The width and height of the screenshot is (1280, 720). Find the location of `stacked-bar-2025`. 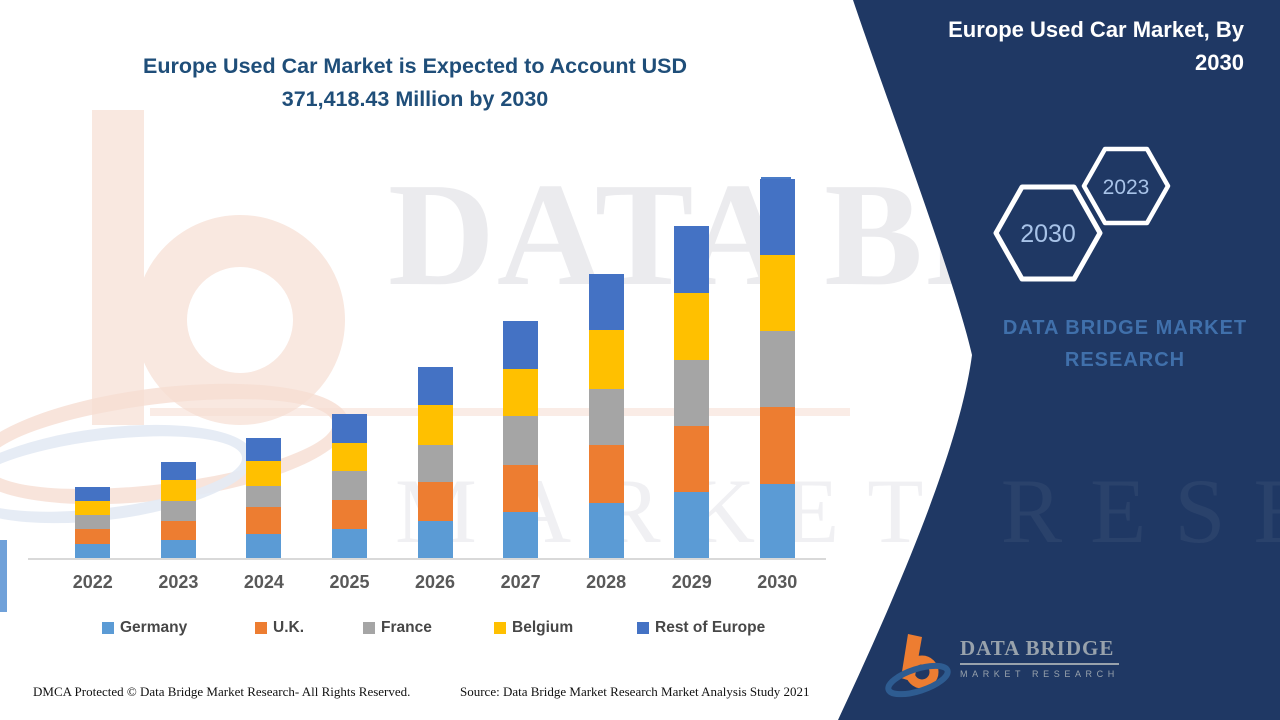

stacked-bar-2025 is located at coordinates (349, 486).